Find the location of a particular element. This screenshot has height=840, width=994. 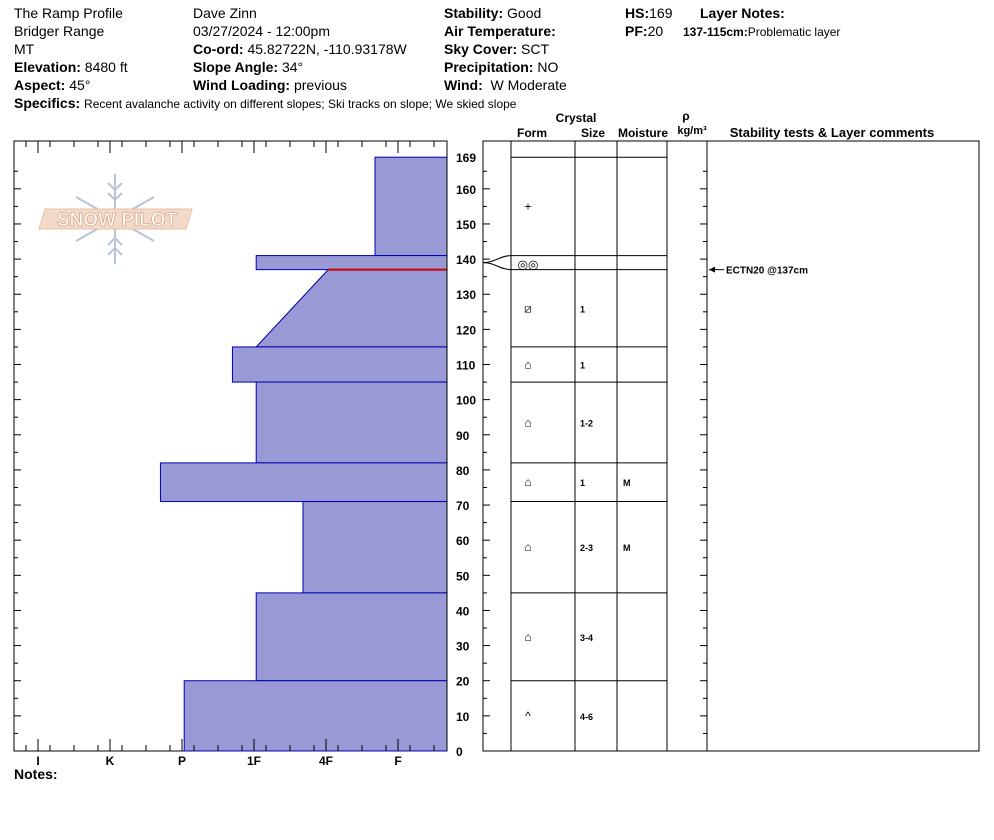

hs-field: HS:169 is located at coordinates (648, 13).